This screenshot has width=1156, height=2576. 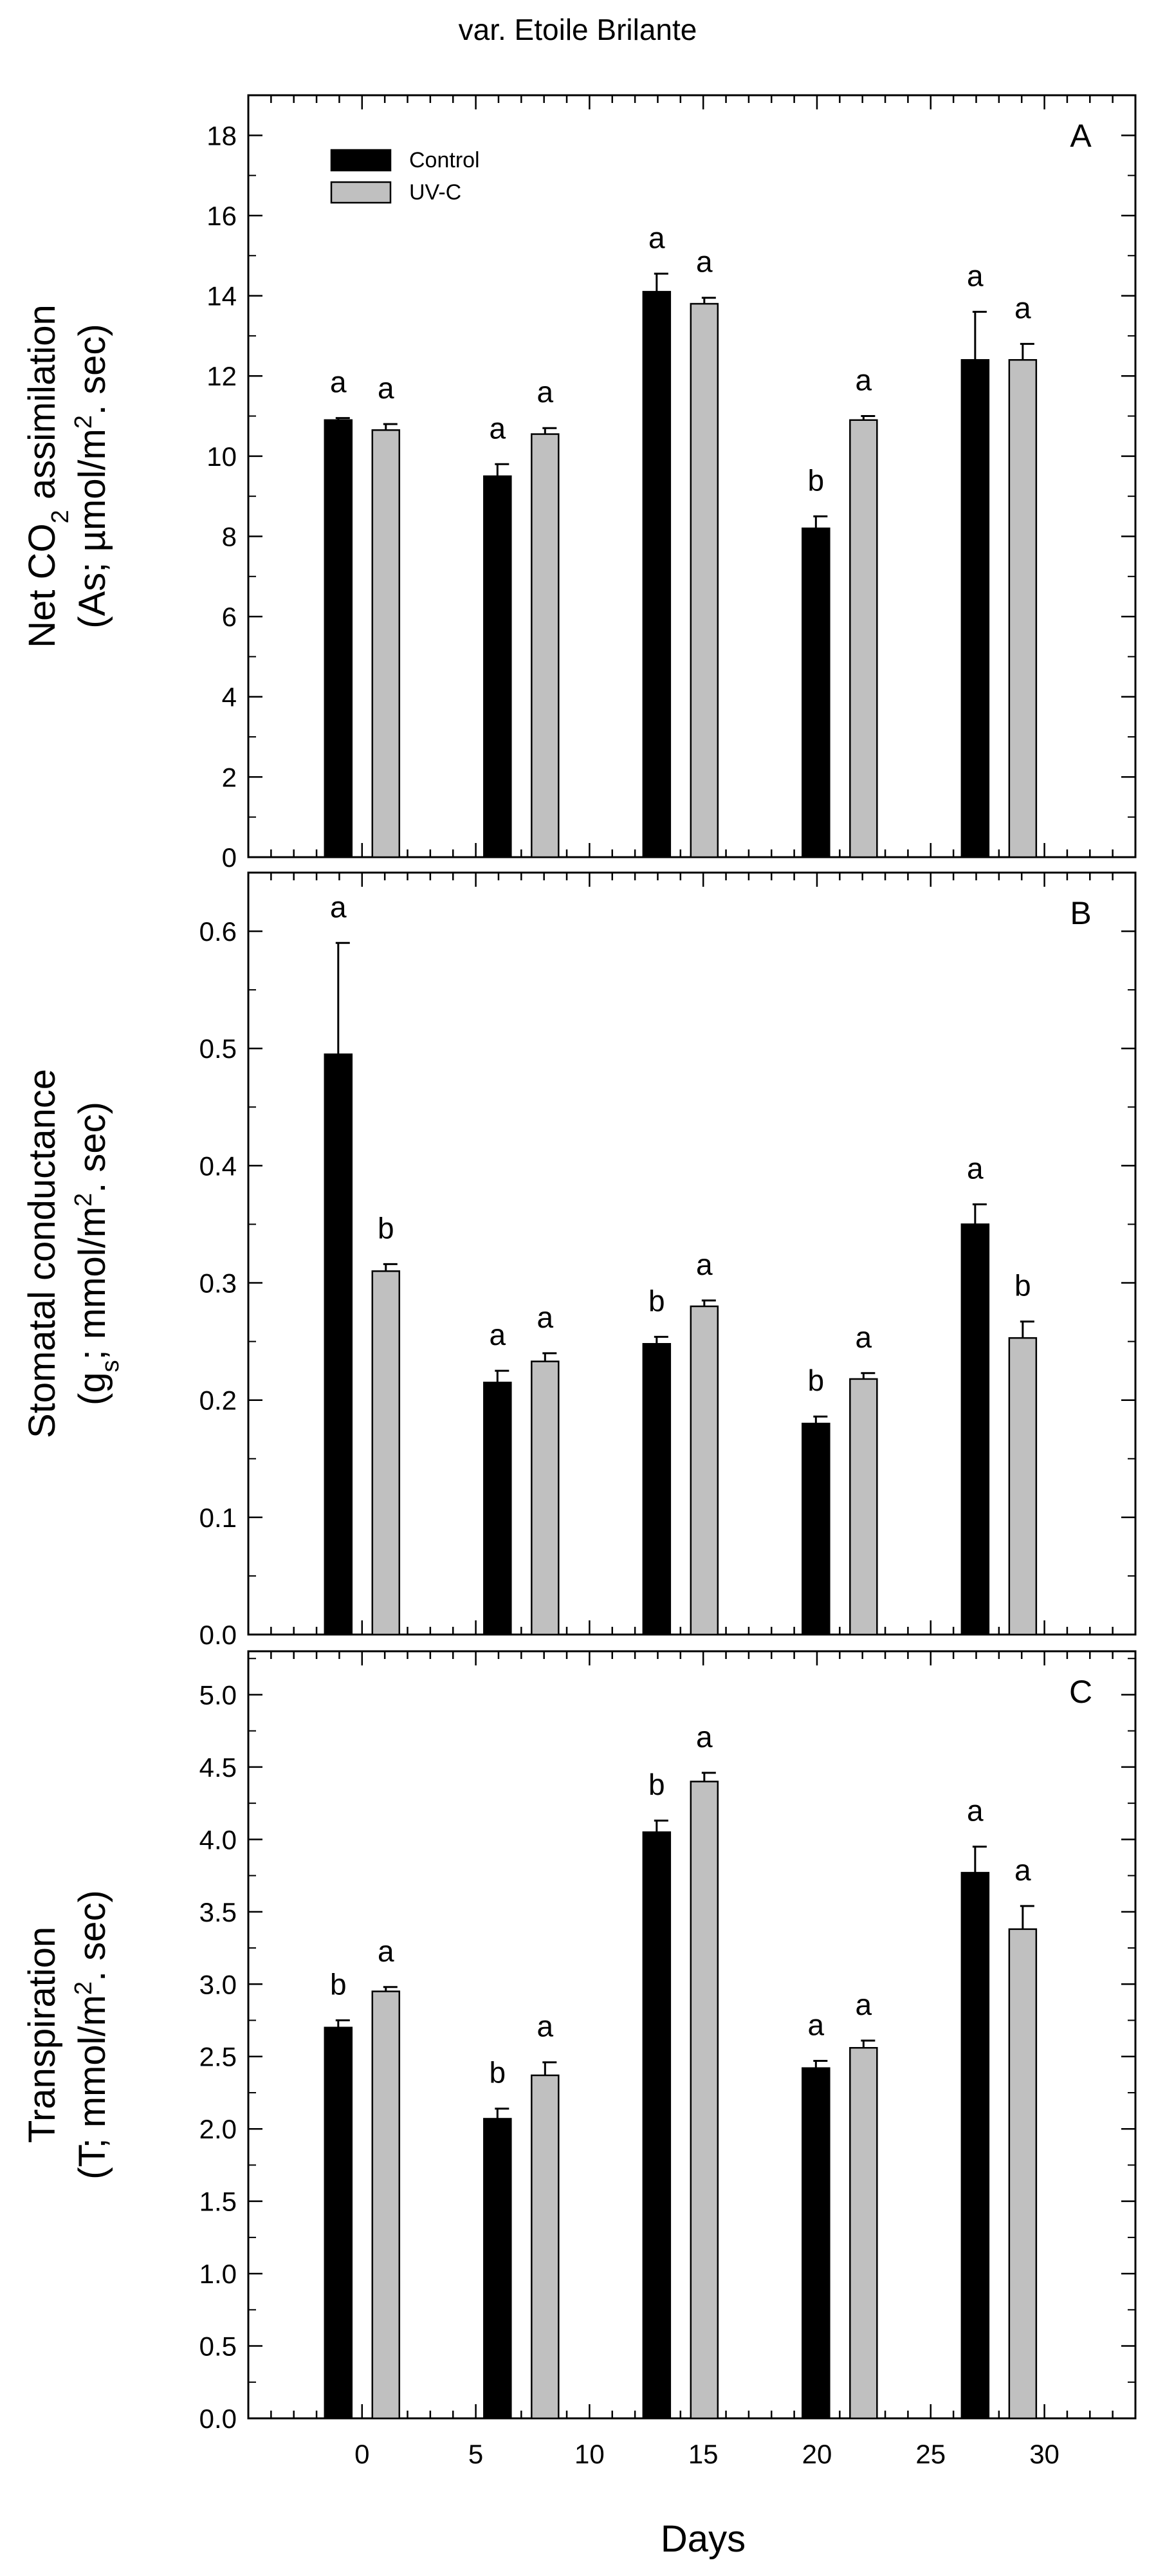 I want to click on y-tick-label: 0, so click(x=229, y=857).